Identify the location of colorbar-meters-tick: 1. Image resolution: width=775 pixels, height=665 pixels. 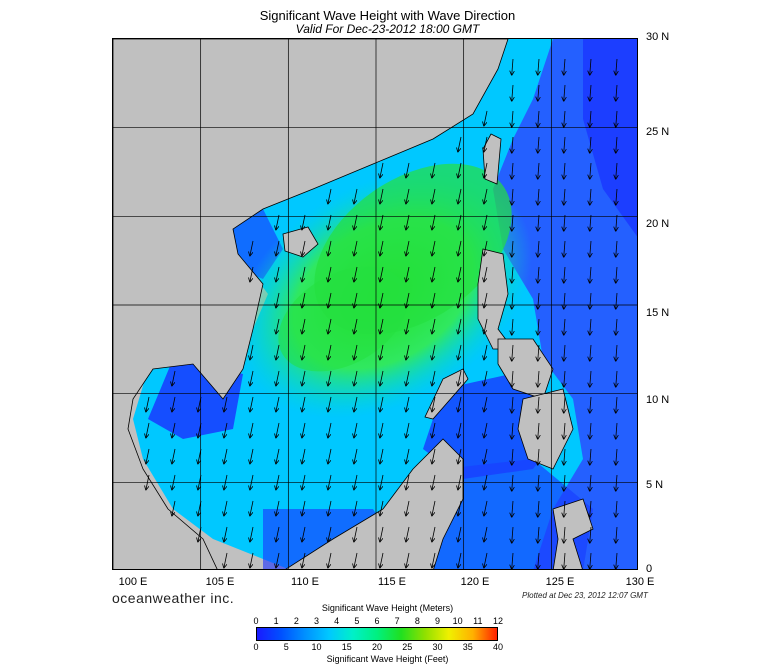
(276, 621).